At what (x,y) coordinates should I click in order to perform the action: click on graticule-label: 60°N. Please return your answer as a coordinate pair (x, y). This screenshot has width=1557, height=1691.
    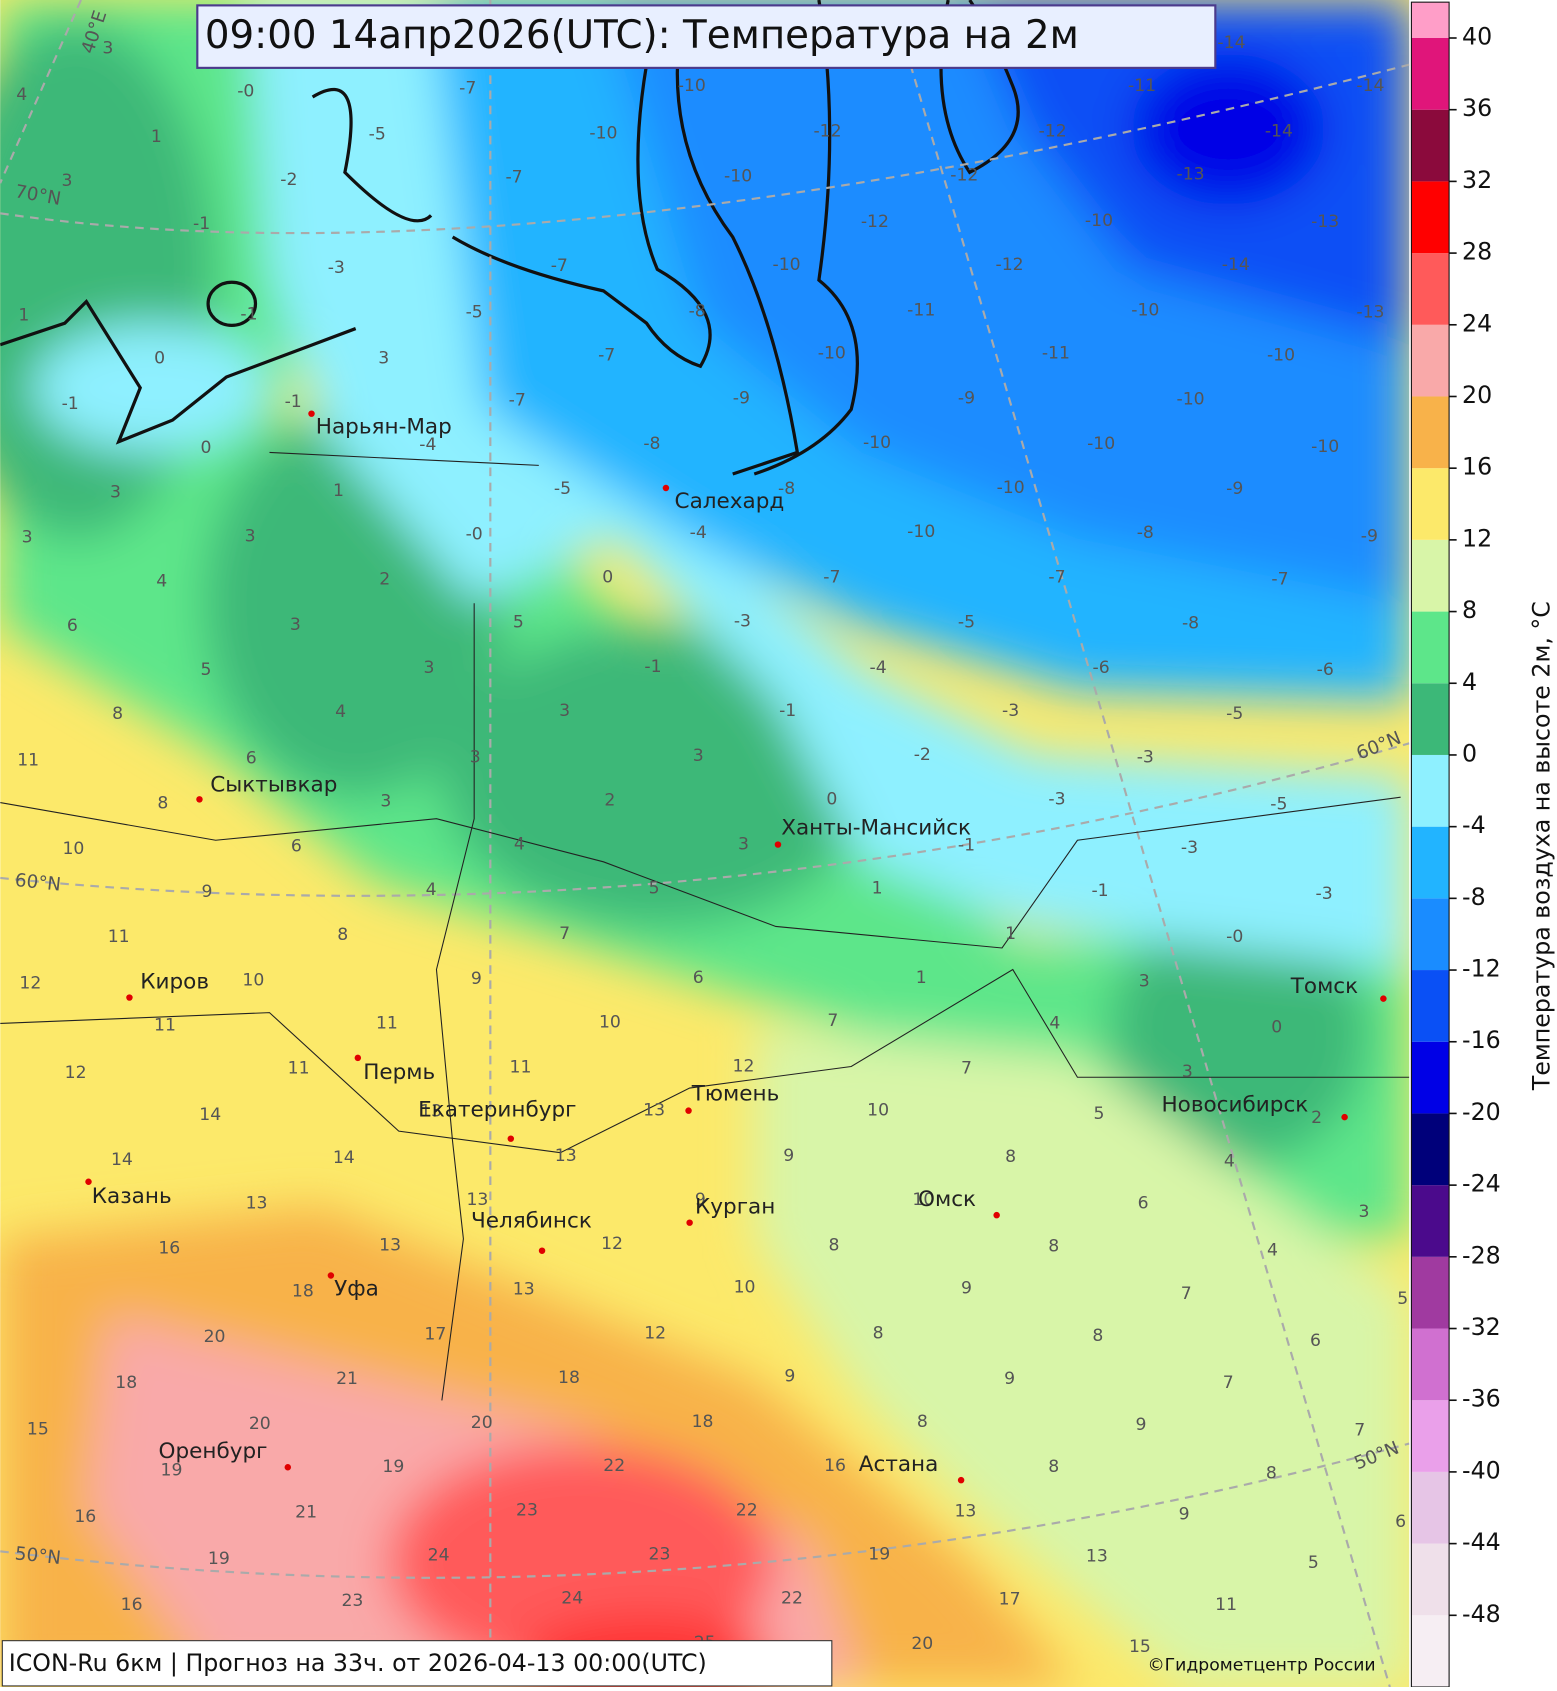
    Looking at the image, I should click on (38, 883).